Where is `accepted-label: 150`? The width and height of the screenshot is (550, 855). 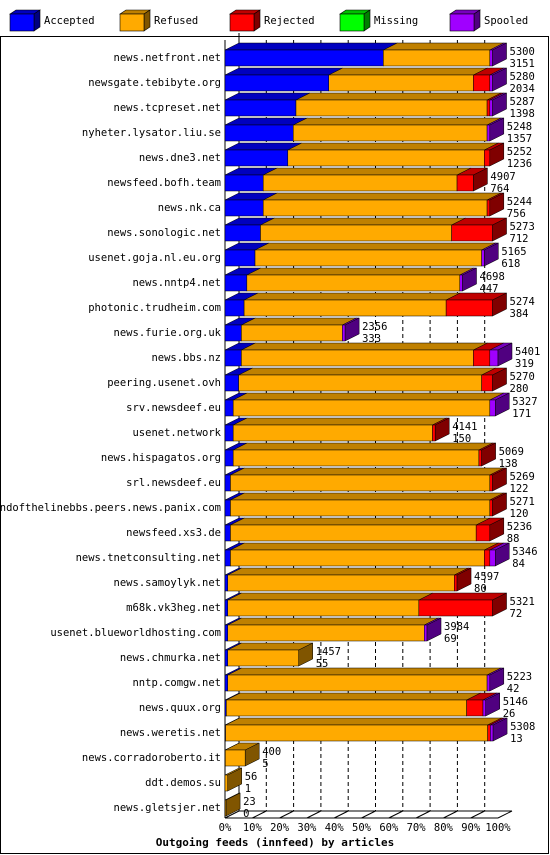
accepted-label: 150 is located at coordinates (461, 439).